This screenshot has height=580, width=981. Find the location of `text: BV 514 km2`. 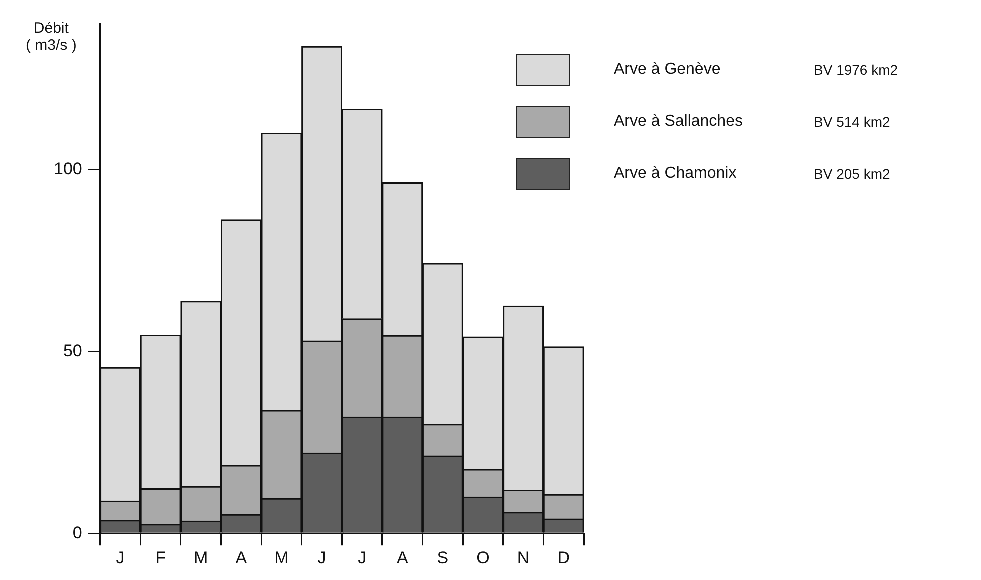

text: BV 514 km2 is located at coordinates (852, 122).